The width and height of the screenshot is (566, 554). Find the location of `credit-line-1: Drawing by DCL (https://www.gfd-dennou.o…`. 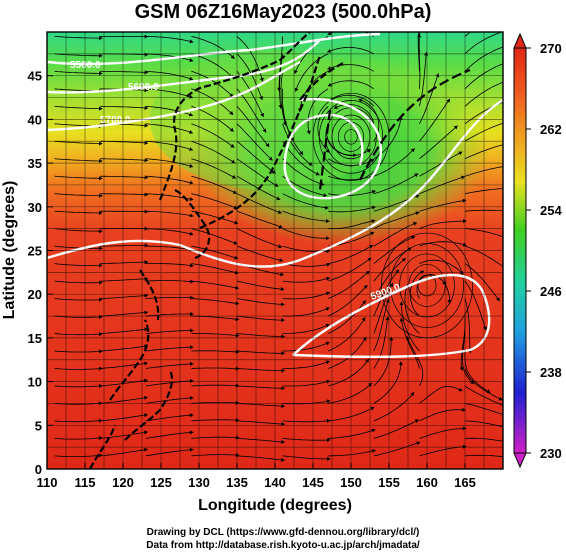

credit-line-1: Drawing by DCL (https://www.gfd-dennou.o… is located at coordinates (283, 532).